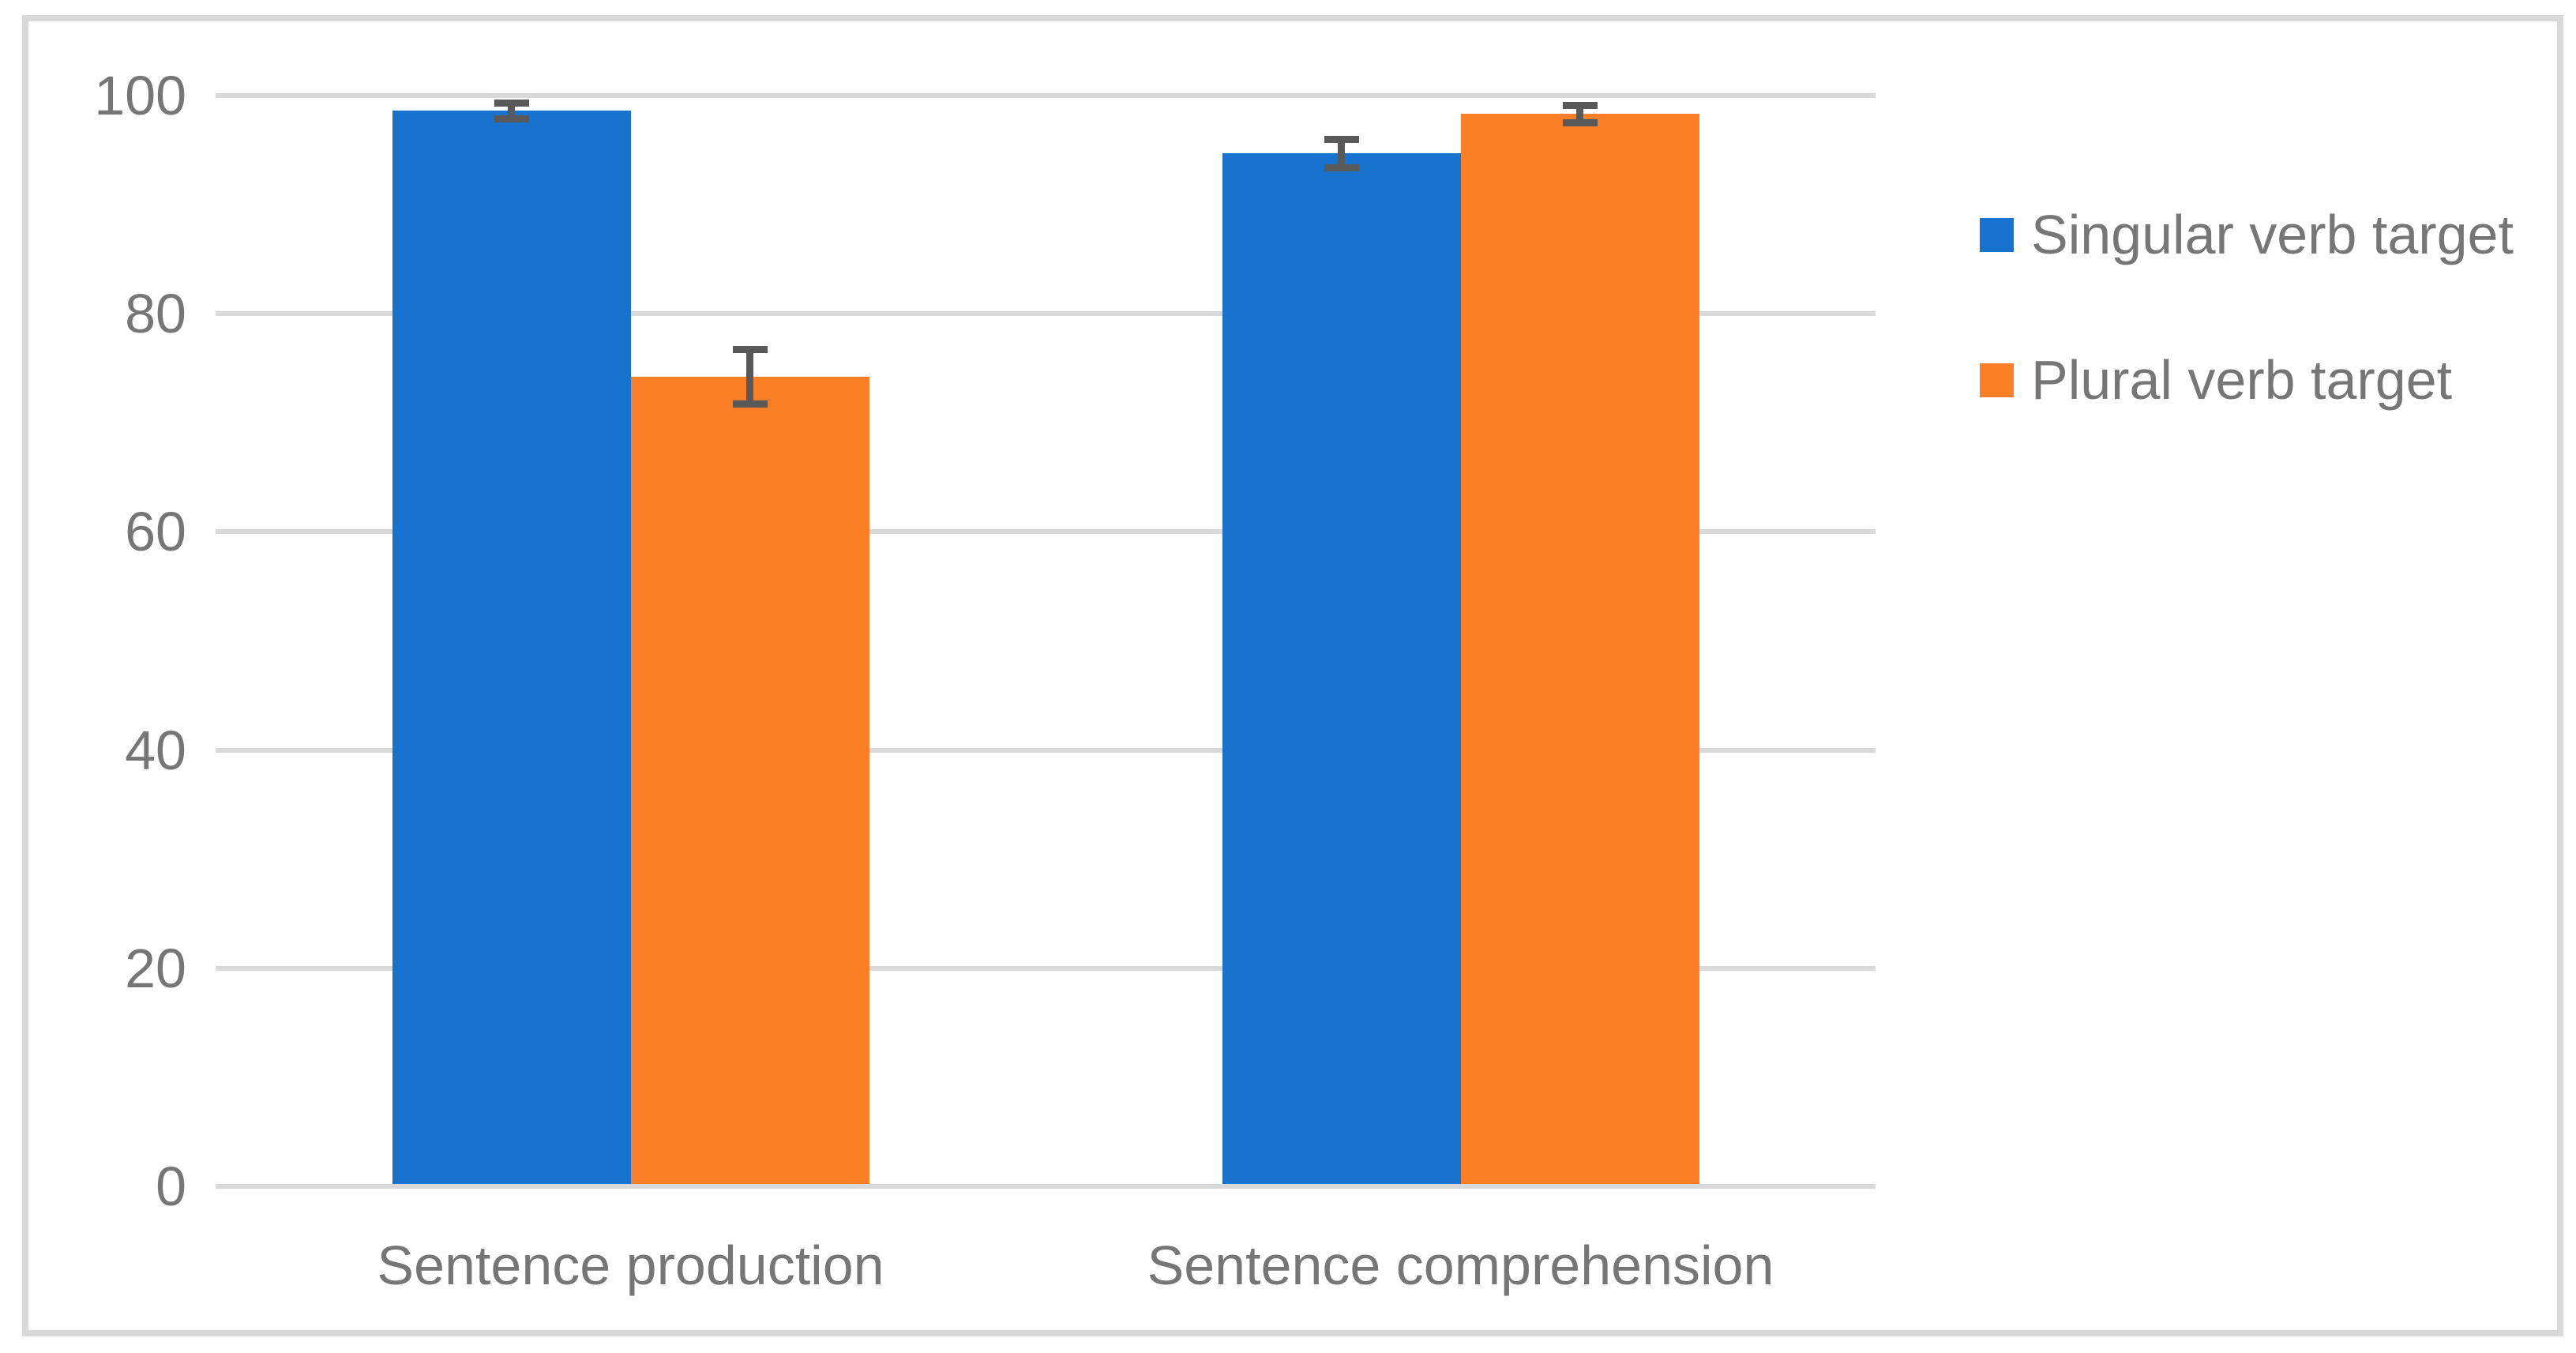  What do you see at coordinates (155, 968) in the screenshot?
I see `y-tick-label: 20` at bounding box center [155, 968].